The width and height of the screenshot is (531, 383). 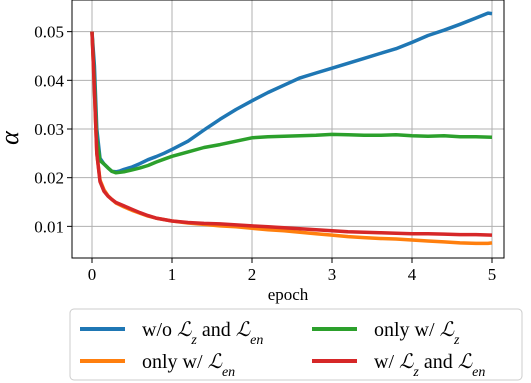 I want to click on legend-label: only w/ ℒz, so click(x=417, y=333).